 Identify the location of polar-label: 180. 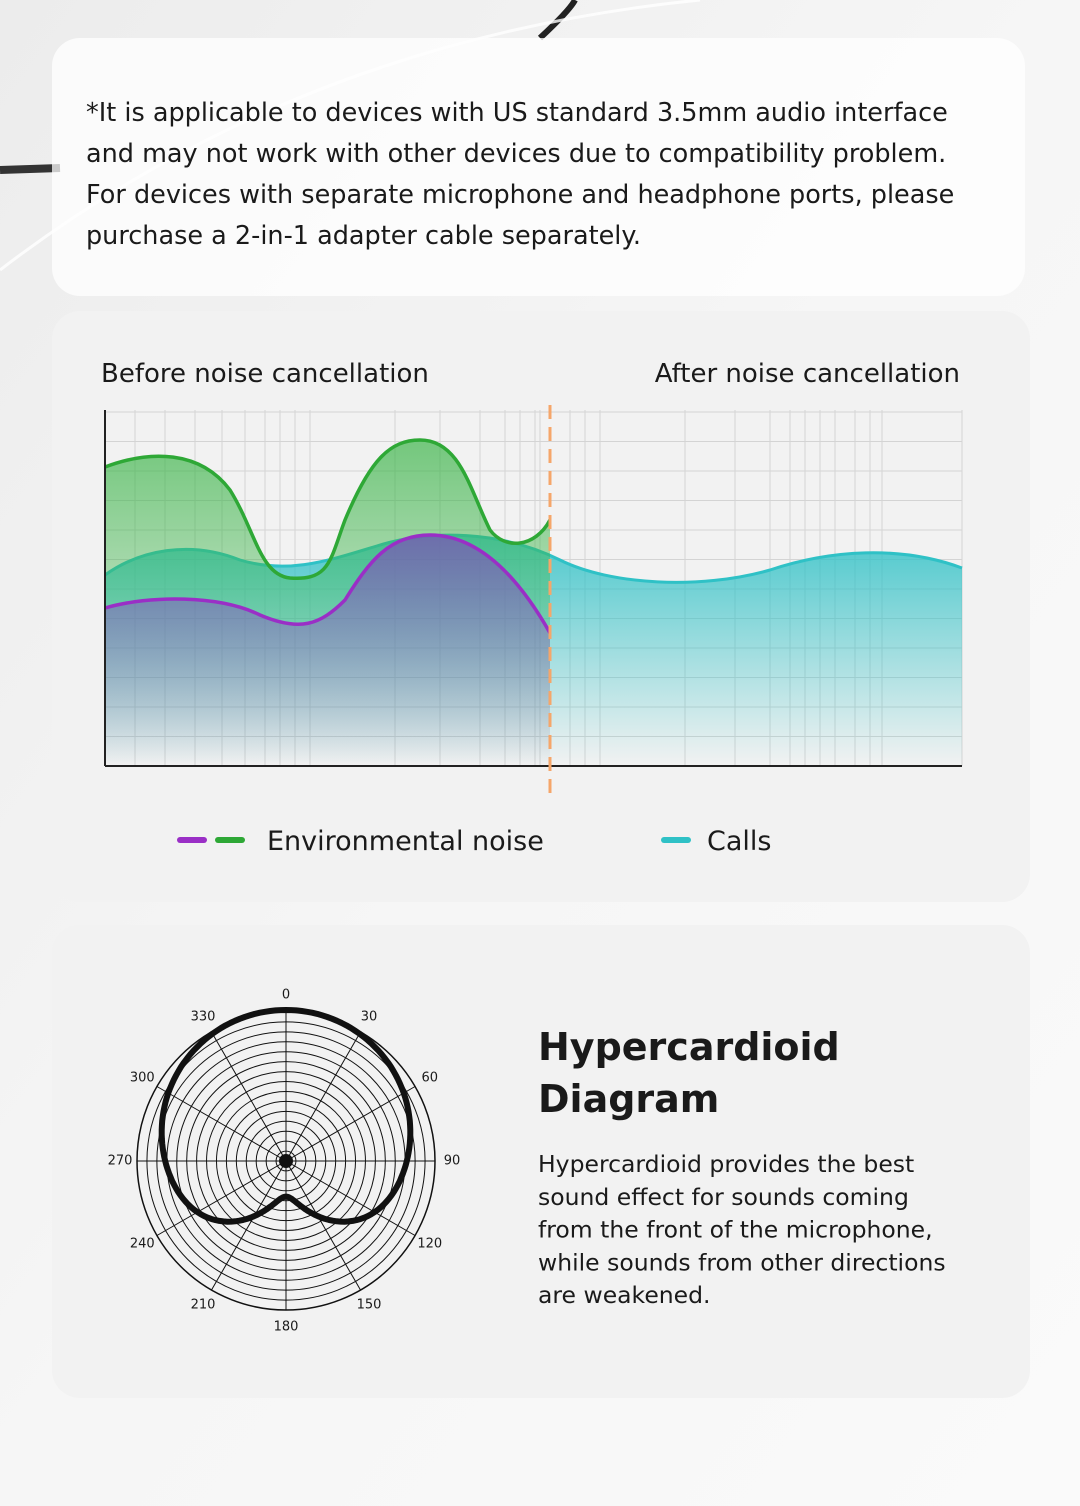
(286, 1327).